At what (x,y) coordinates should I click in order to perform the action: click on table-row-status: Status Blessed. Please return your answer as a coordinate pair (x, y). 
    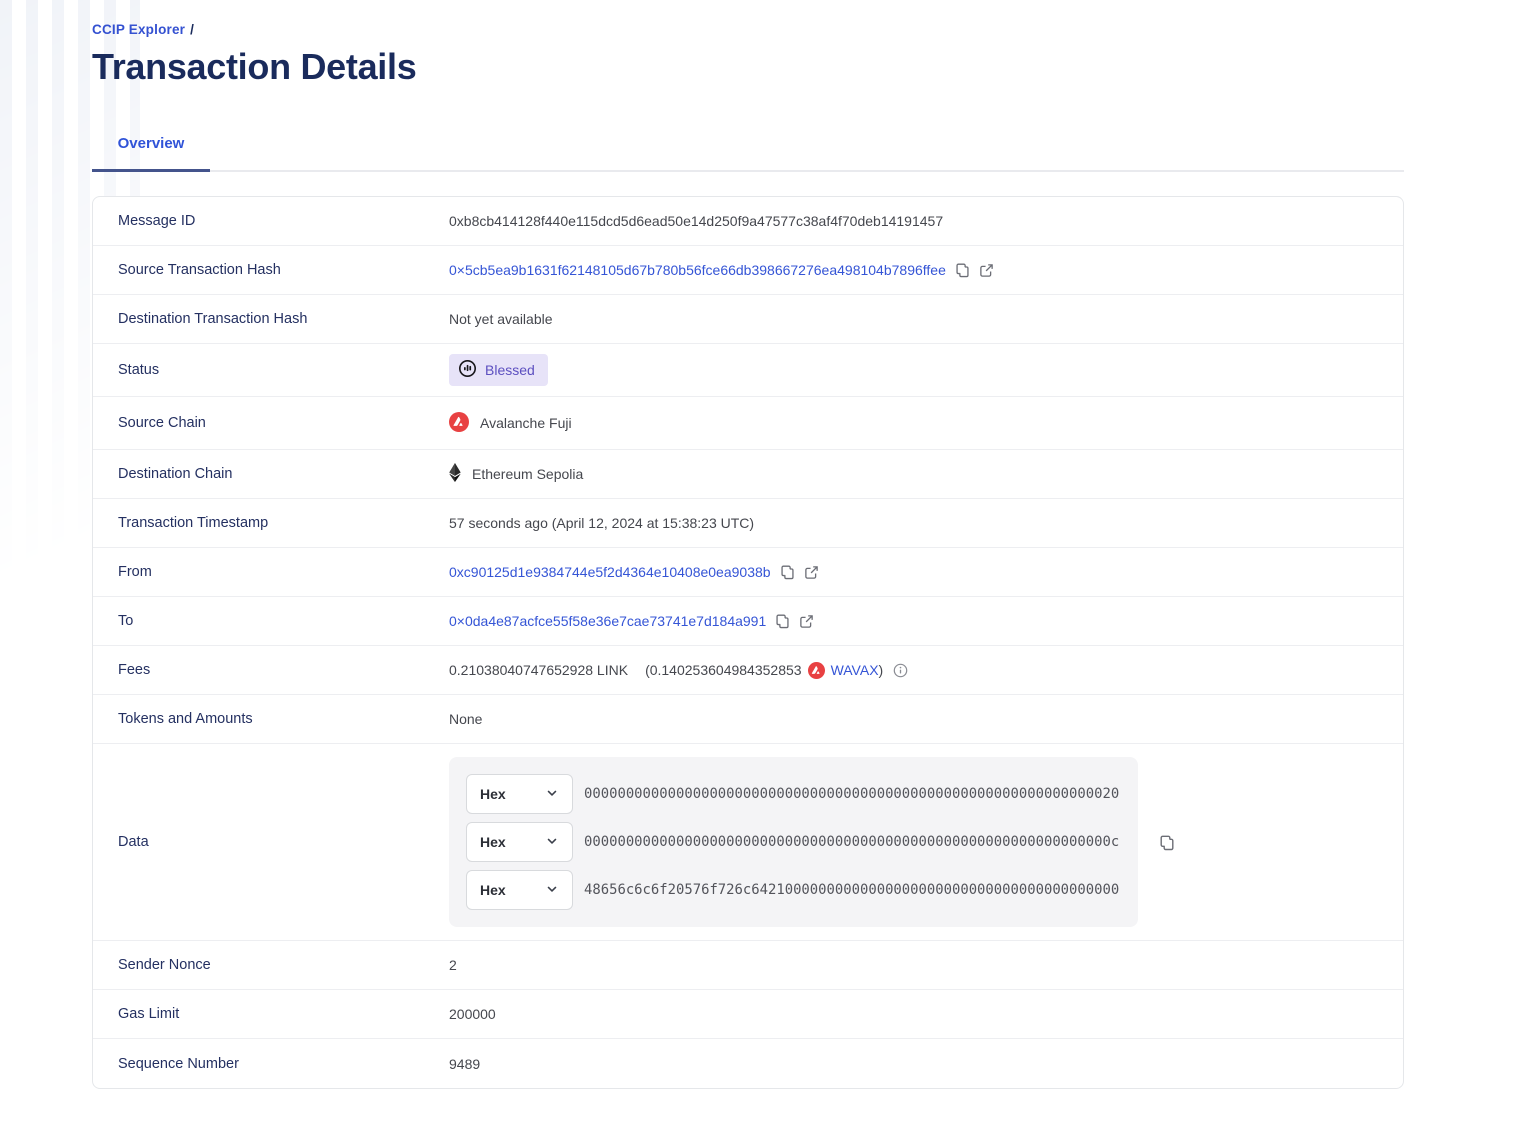
    Looking at the image, I should click on (748, 370).